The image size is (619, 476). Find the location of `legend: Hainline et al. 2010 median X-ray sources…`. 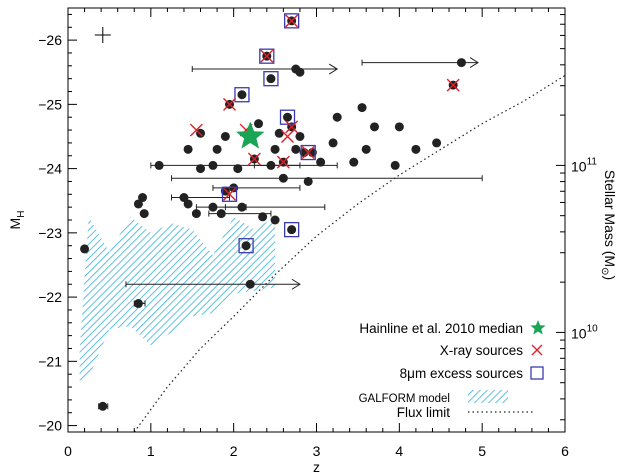

legend: Hainline et al. 2010 median X-ray sources… is located at coordinates (452, 370).